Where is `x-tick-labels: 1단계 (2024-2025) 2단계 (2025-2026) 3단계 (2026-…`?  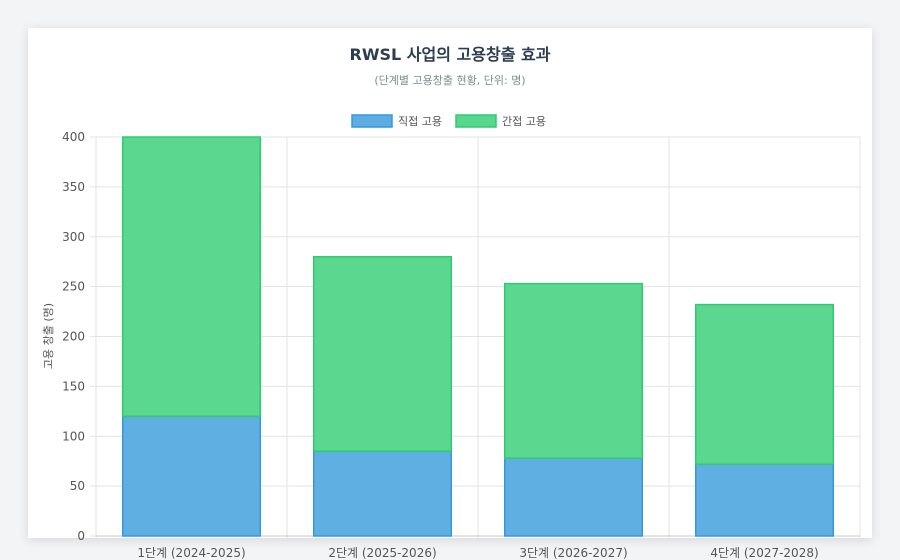 x-tick-labels: 1단계 (2024-2025) 2단계 (2025-2026) 3단계 (2026-… is located at coordinates (477, 553).